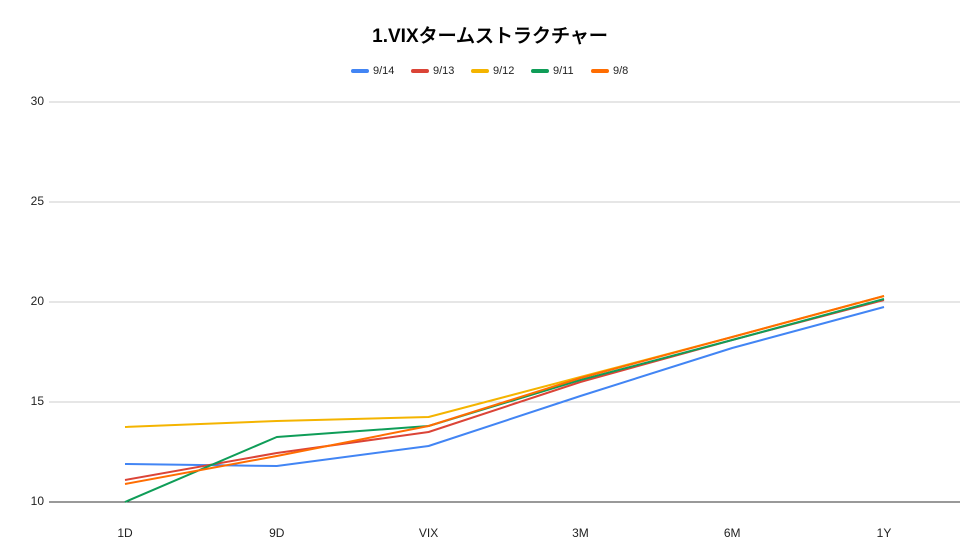 This screenshot has height=560, width=980. What do you see at coordinates (884, 533) in the screenshot?
I see `x-tick-label: 1Y` at bounding box center [884, 533].